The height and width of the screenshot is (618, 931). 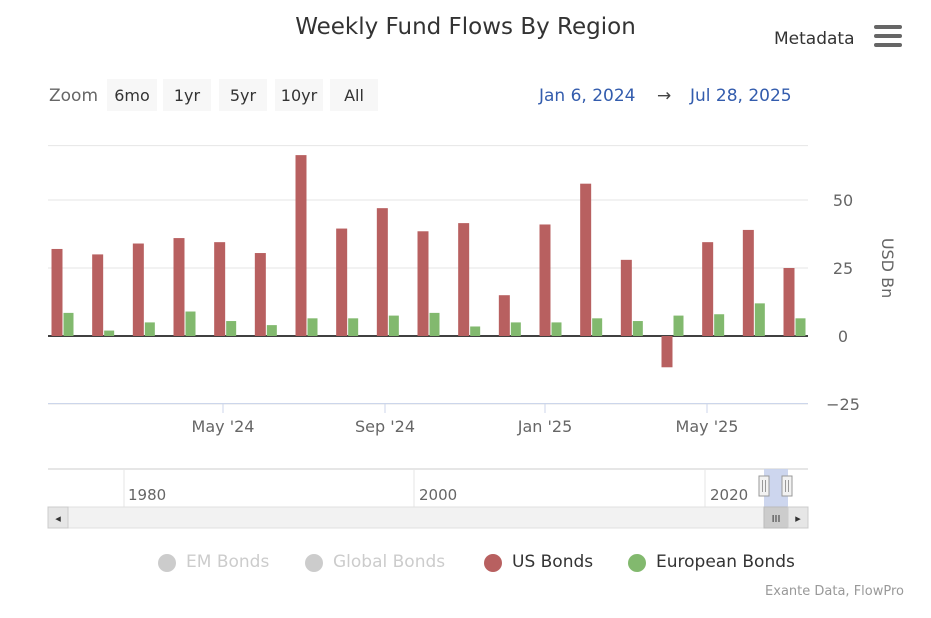 What do you see at coordinates (465, 27) in the screenshot?
I see `chart-title: Weekly Fund Flows By Region` at bounding box center [465, 27].